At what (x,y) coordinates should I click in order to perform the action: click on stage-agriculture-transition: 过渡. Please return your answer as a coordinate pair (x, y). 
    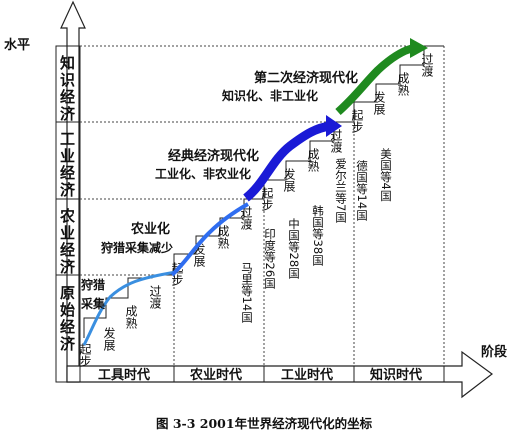
    Looking at the image, I should click on (246, 218).